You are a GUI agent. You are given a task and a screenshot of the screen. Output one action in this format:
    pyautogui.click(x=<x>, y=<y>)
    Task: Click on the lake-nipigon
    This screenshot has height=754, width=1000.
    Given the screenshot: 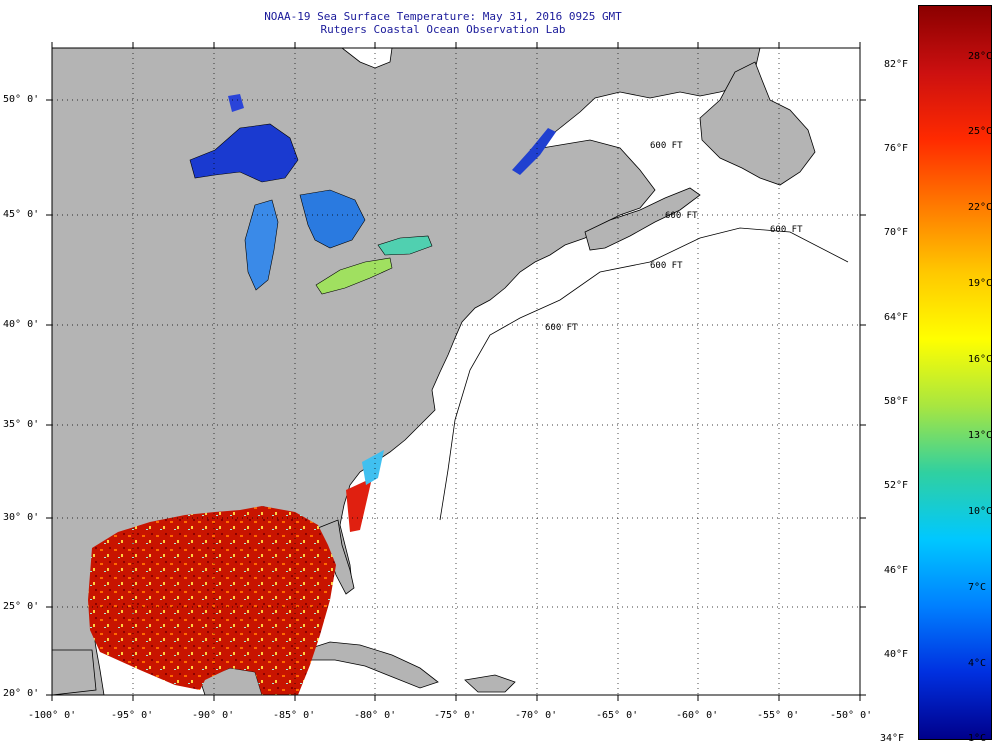 What is the action you would take?
    pyautogui.click(x=236, y=103)
    